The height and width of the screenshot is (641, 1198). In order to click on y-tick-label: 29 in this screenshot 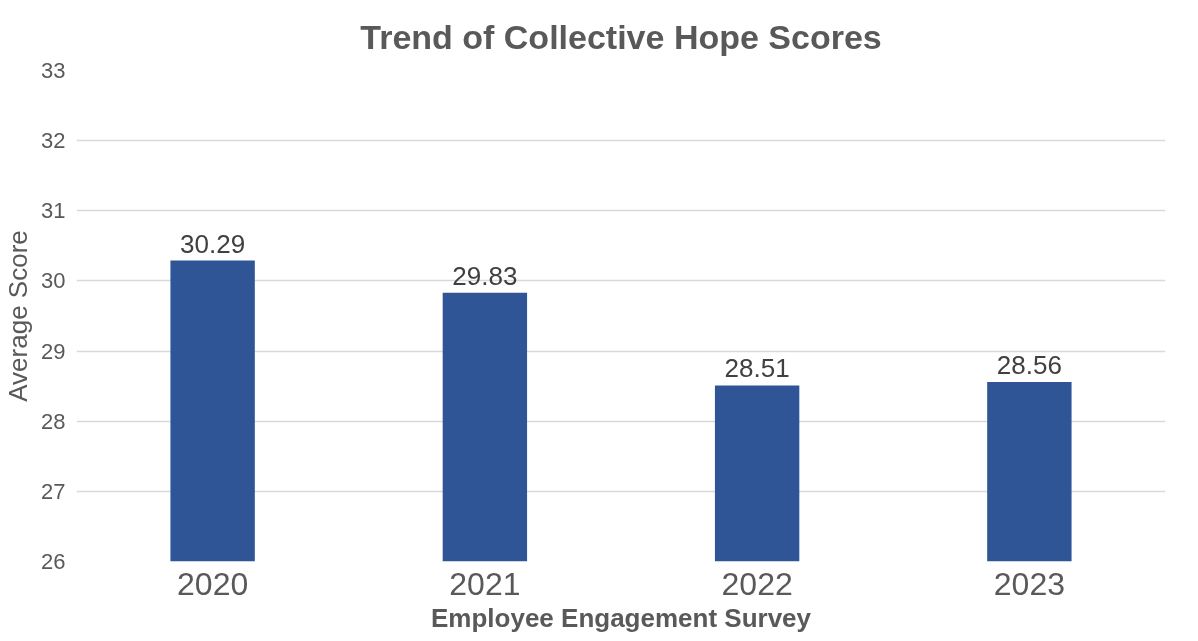, I will do `click(53, 351)`.